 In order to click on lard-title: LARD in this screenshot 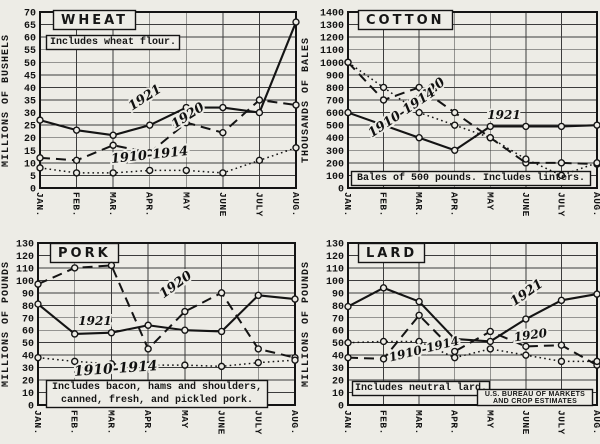, I will do `click(392, 253)`.